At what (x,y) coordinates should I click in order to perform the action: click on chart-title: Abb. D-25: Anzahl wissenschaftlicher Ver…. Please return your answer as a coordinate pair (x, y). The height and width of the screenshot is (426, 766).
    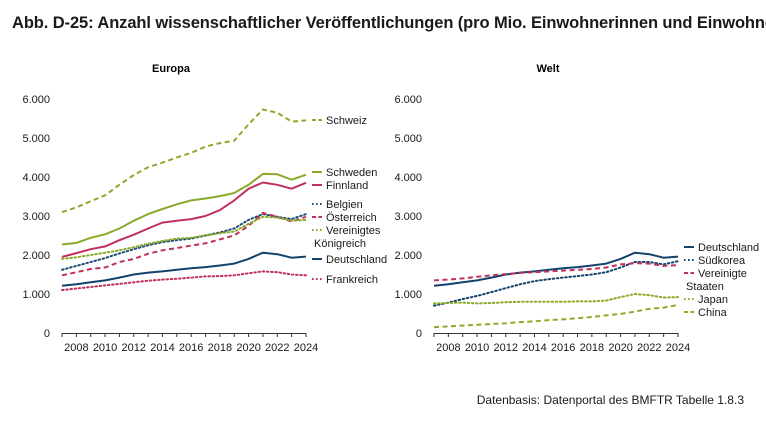
    Looking at the image, I should click on (389, 23).